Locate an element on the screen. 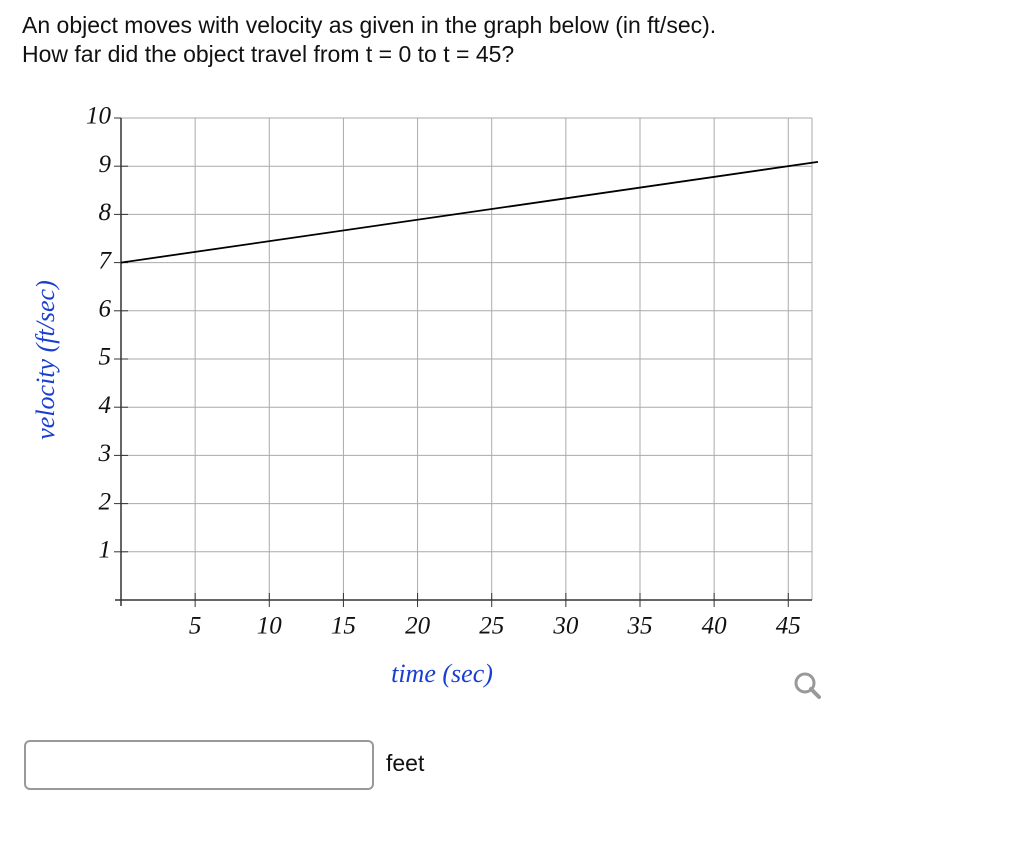 The width and height of the screenshot is (1036, 852). x-tick-label: 5 is located at coordinates (195, 626).